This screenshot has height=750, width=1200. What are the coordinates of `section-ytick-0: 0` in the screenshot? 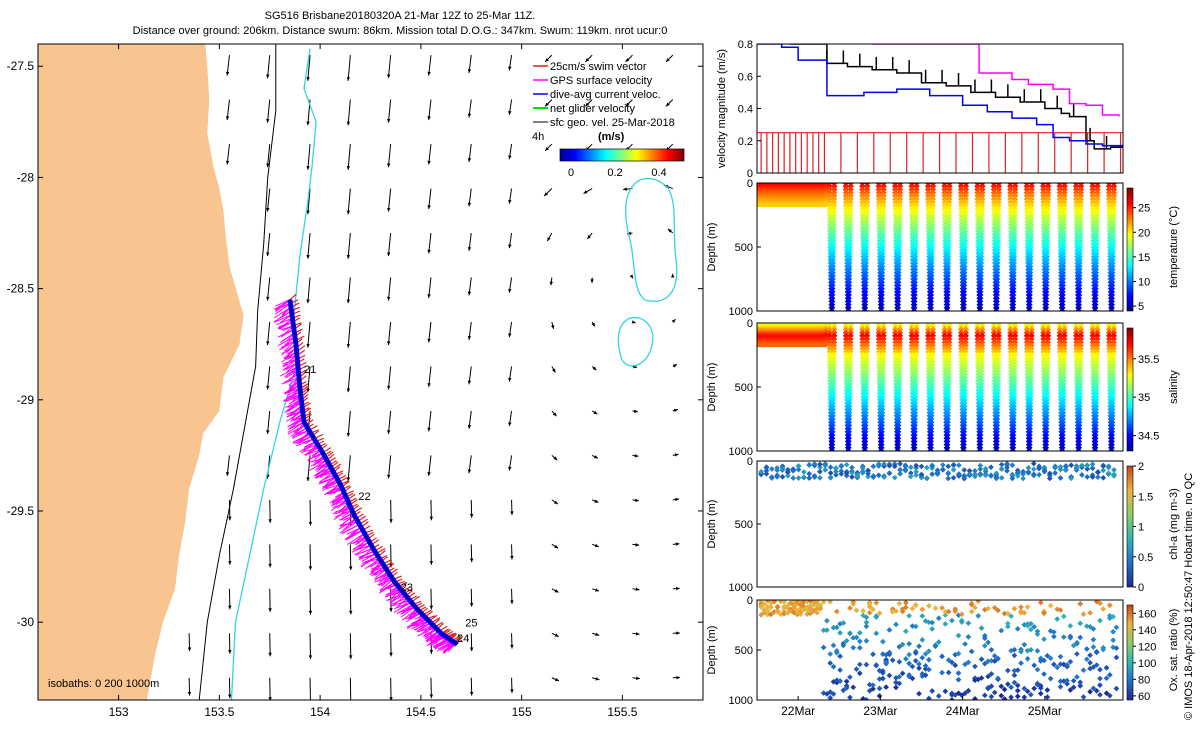 It's located at (750, 184).